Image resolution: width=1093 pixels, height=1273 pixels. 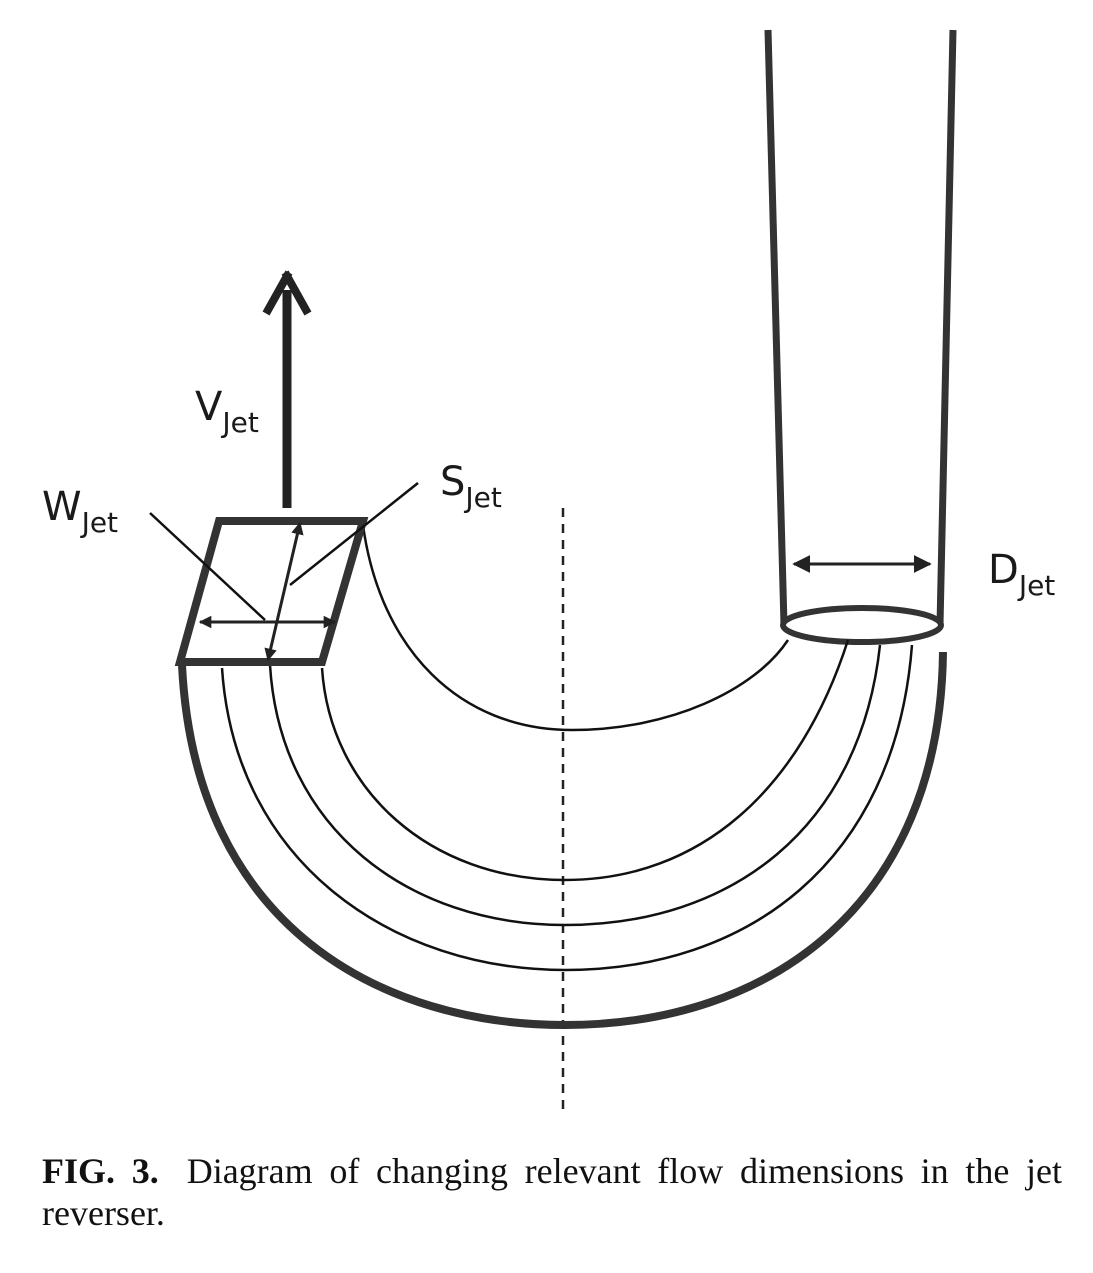 What do you see at coordinates (1021, 574) in the screenshot?
I see `d-jet-label: DJet` at bounding box center [1021, 574].